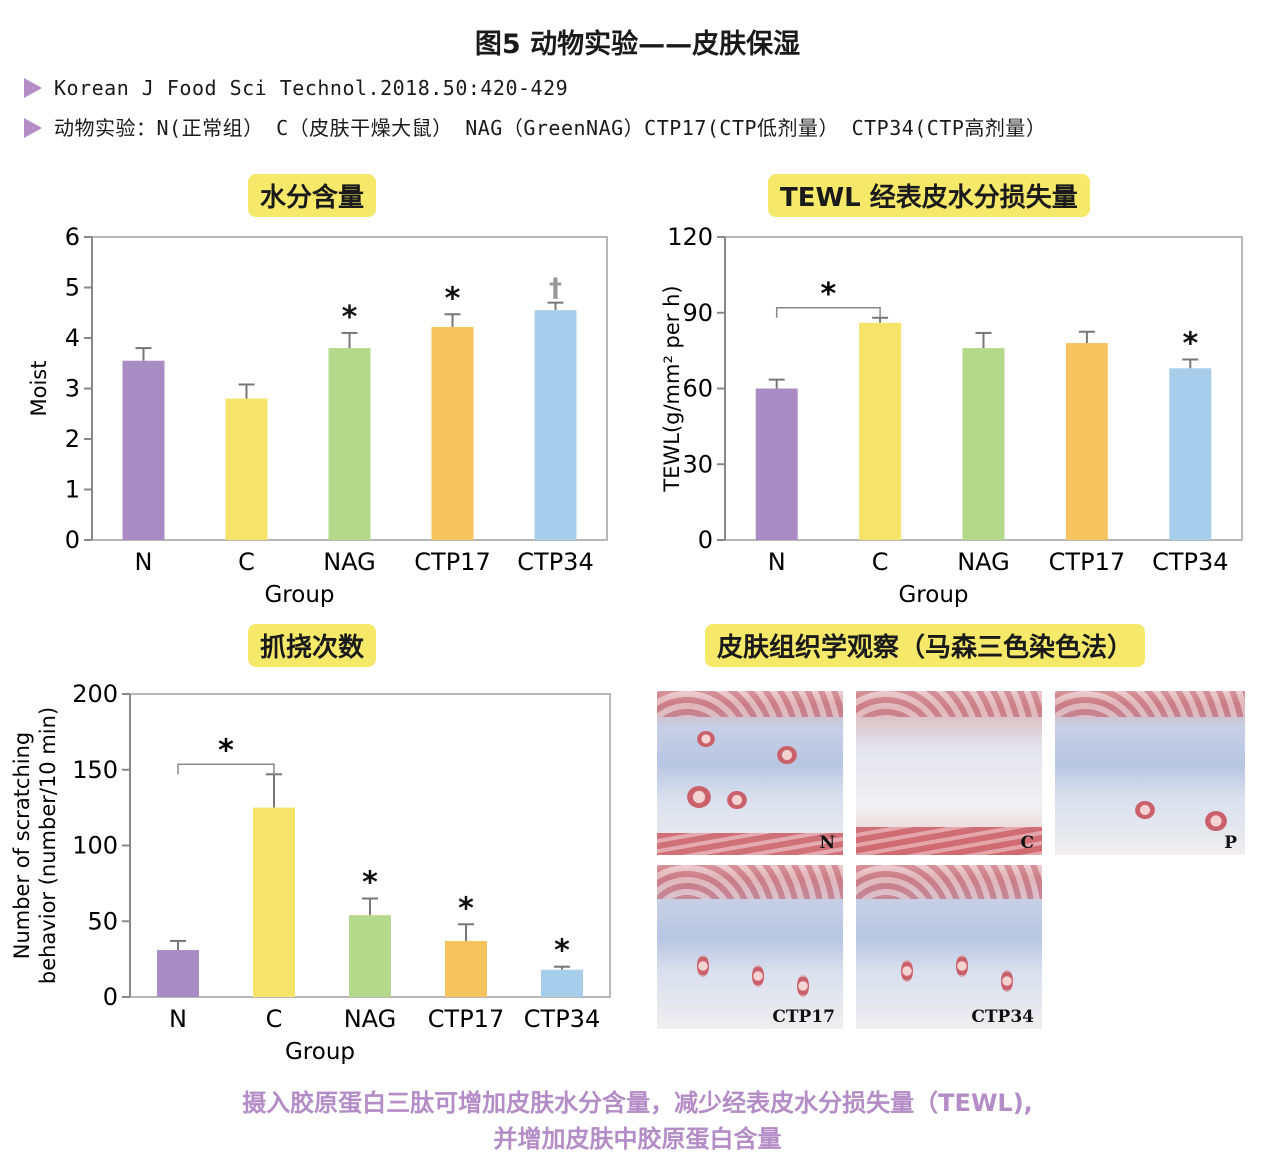 Image resolution: width=1275 pixels, height=1168 pixels. I want to click on y-tick-label: 4, so click(72, 338).